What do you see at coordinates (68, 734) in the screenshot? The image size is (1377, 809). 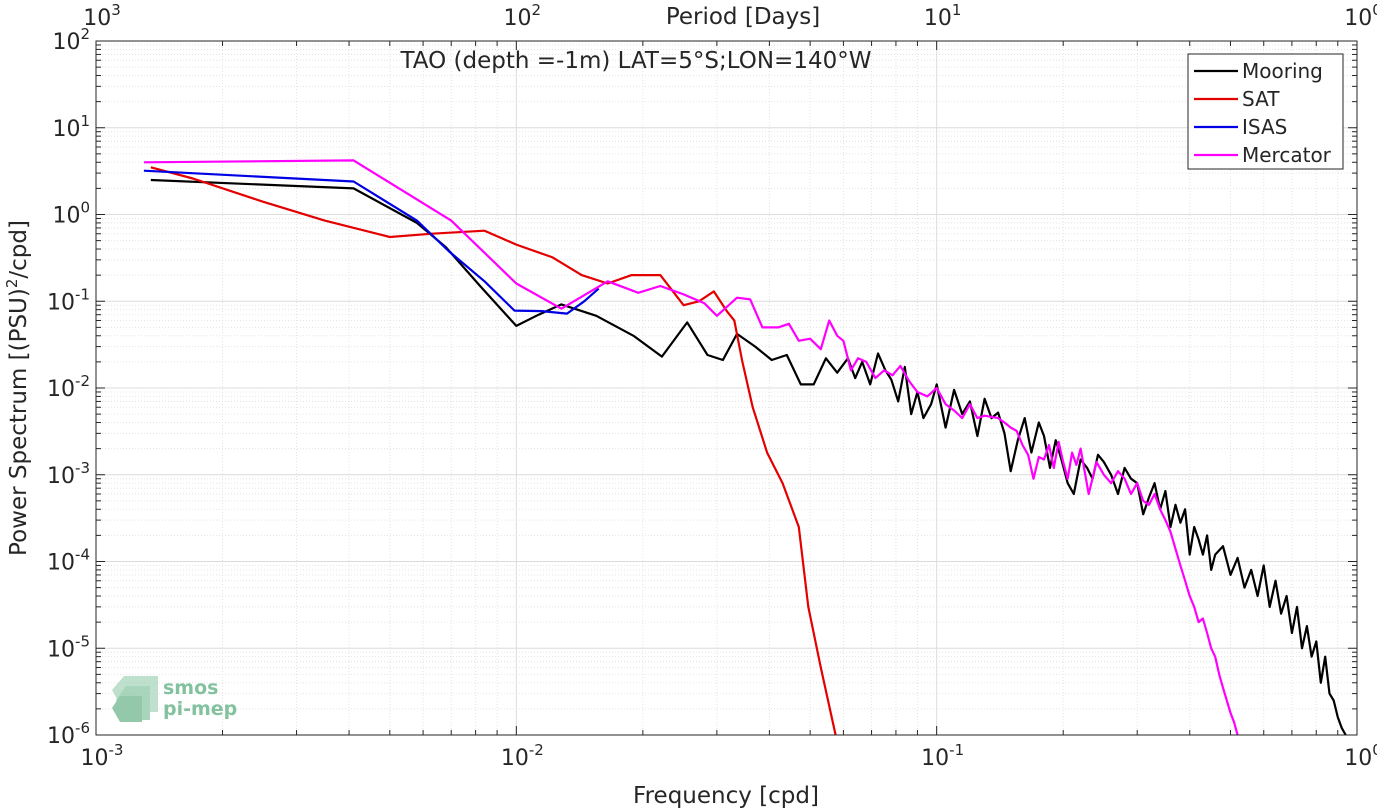 I see `y-tick-label: 10⁻⁶` at bounding box center [68, 734].